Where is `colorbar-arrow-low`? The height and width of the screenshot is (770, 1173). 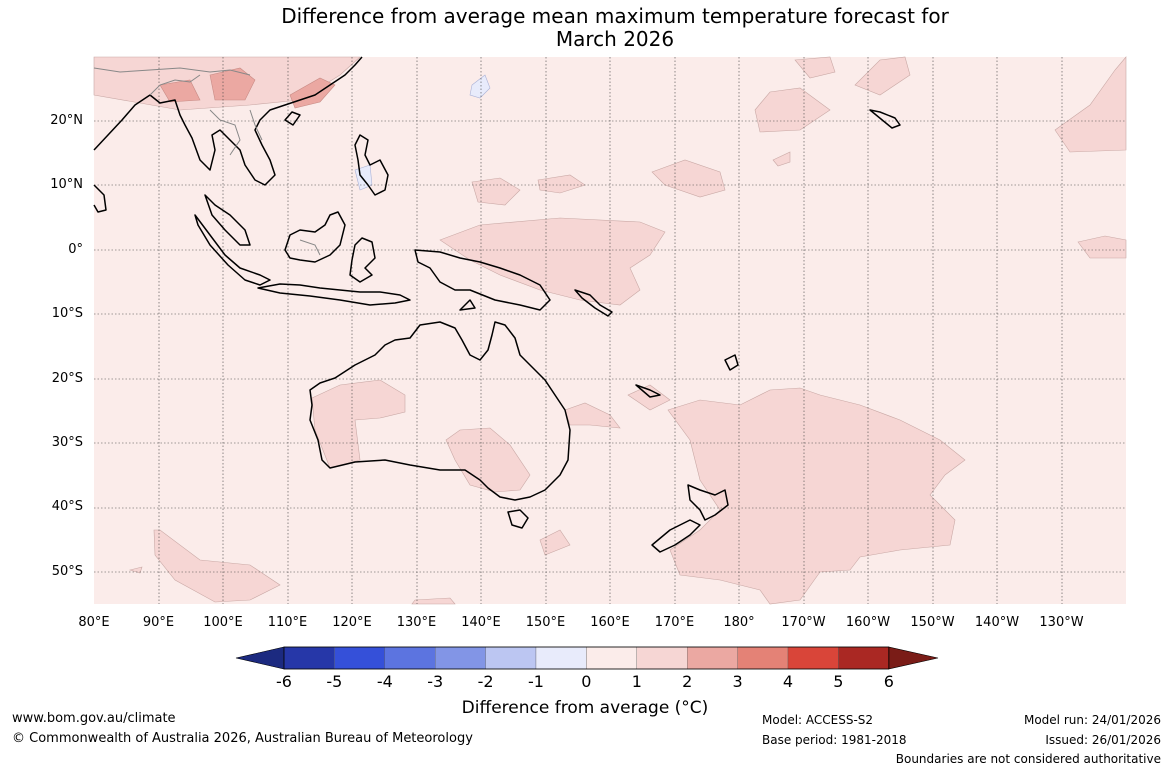
colorbar-arrow-low is located at coordinates (260, 658).